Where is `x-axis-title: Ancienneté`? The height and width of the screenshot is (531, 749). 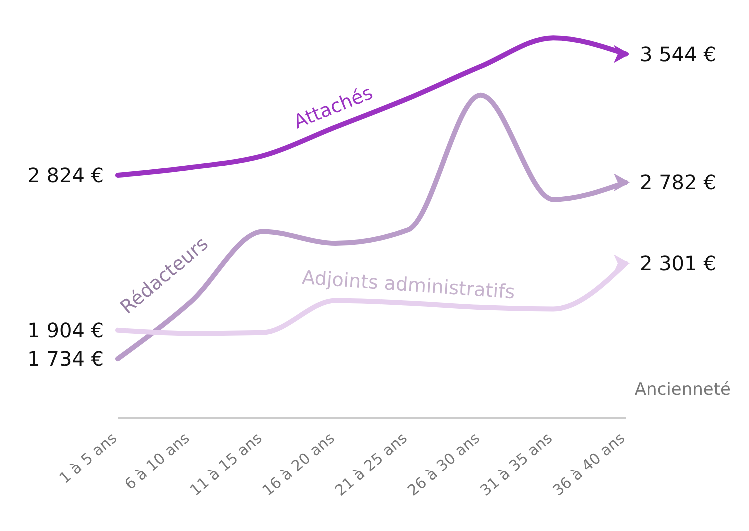 x-axis-title: Ancienneté is located at coordinates (682, 390).